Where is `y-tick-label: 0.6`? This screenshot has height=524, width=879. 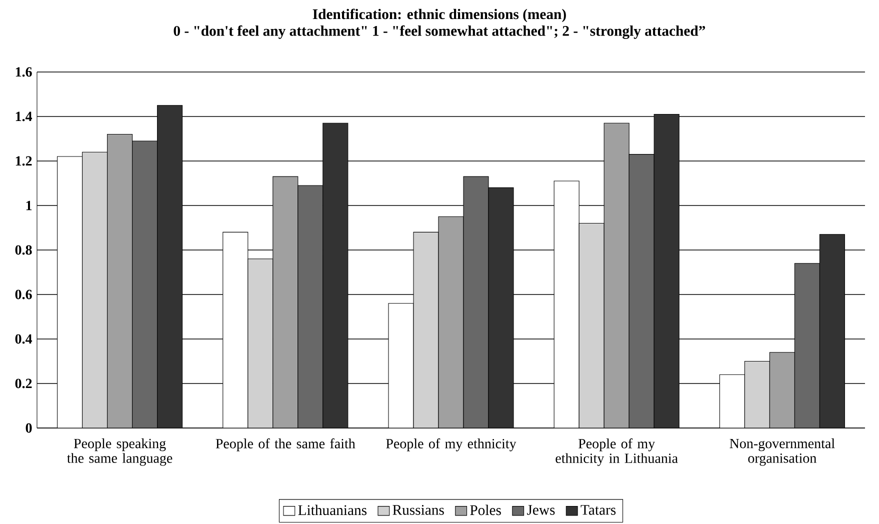
y-tick-label: 0.6 is located at coordinates (23, 295).